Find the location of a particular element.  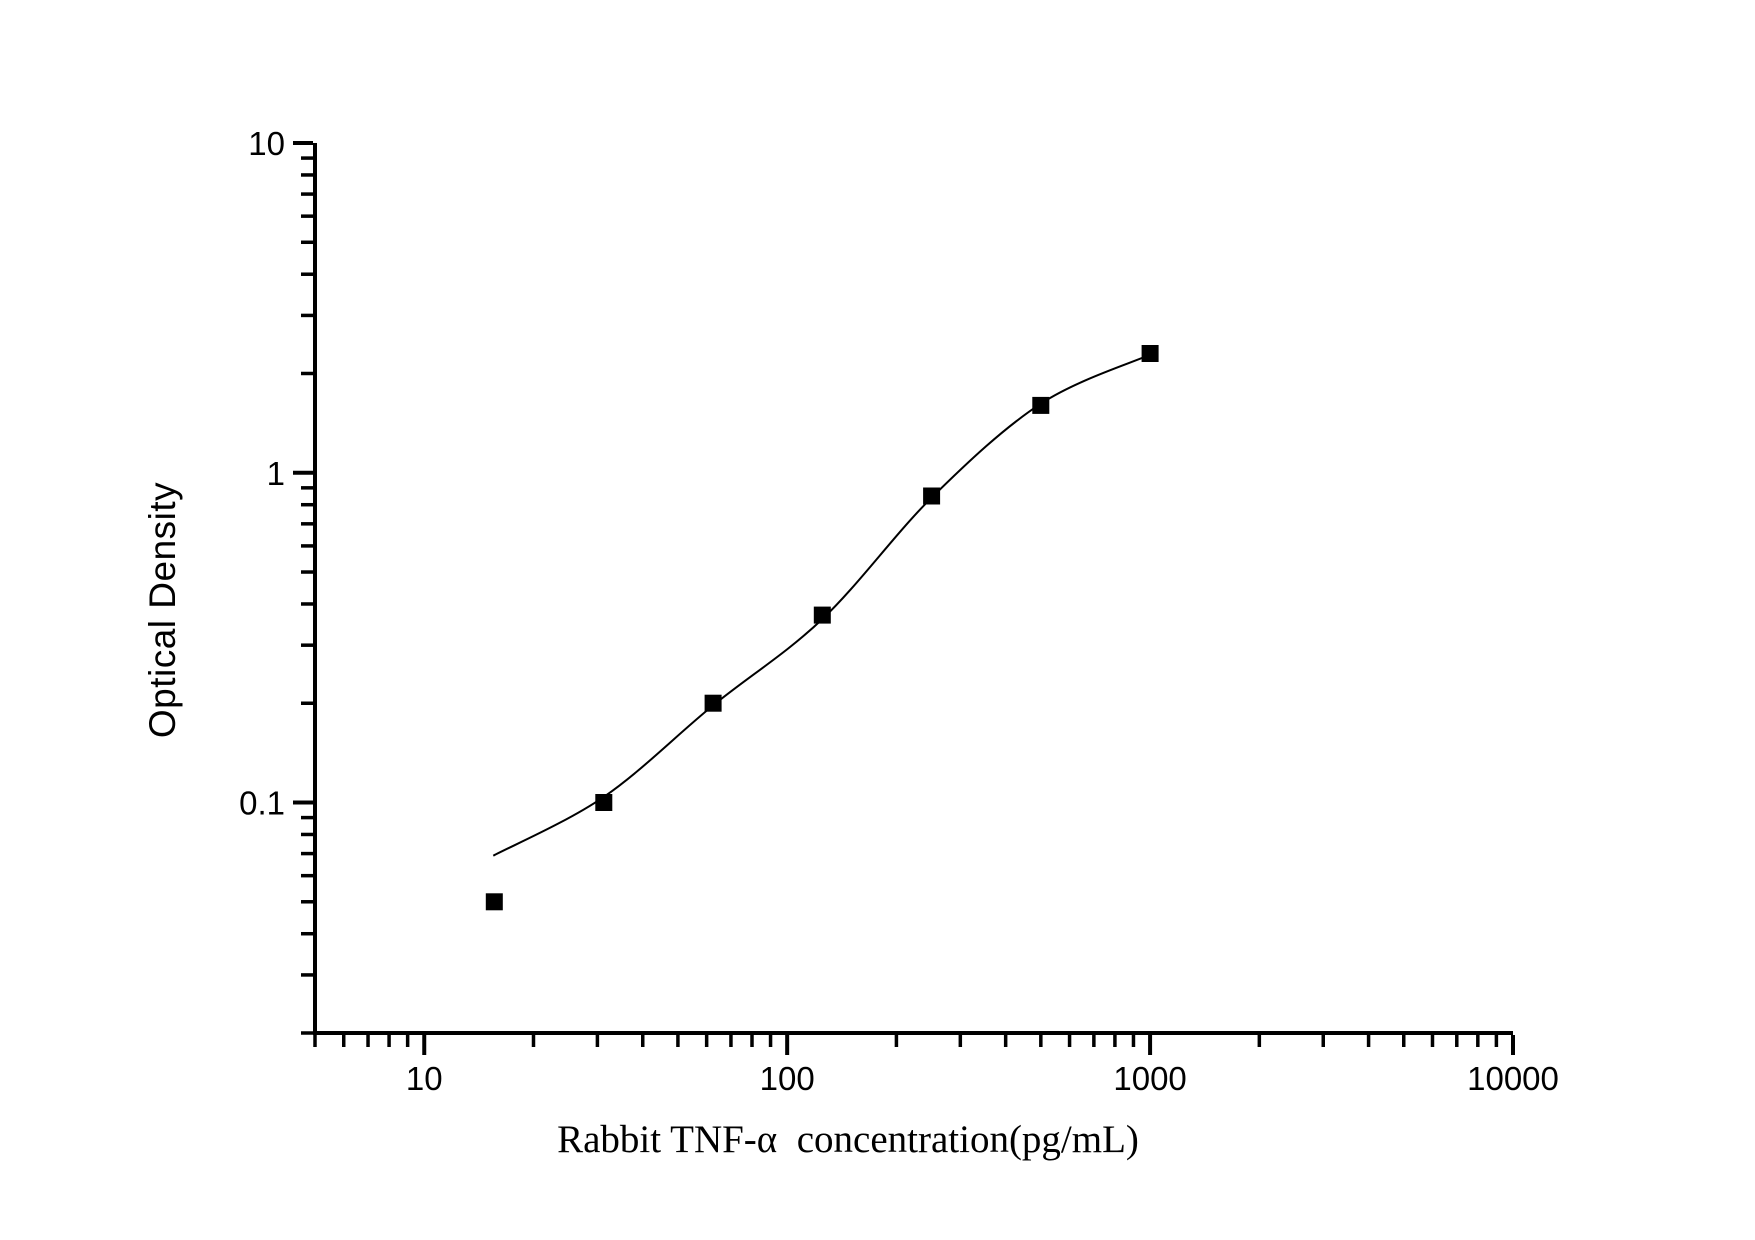

x-tick-label: 10000 is located at coordinates (1513, 1078).